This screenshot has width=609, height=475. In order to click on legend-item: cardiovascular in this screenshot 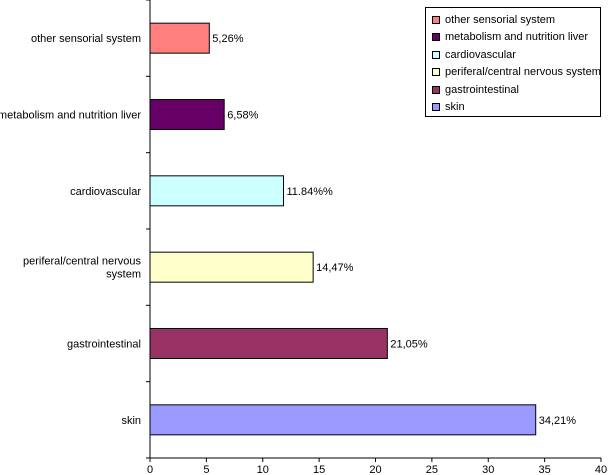, I will do `click(516, 55)`.